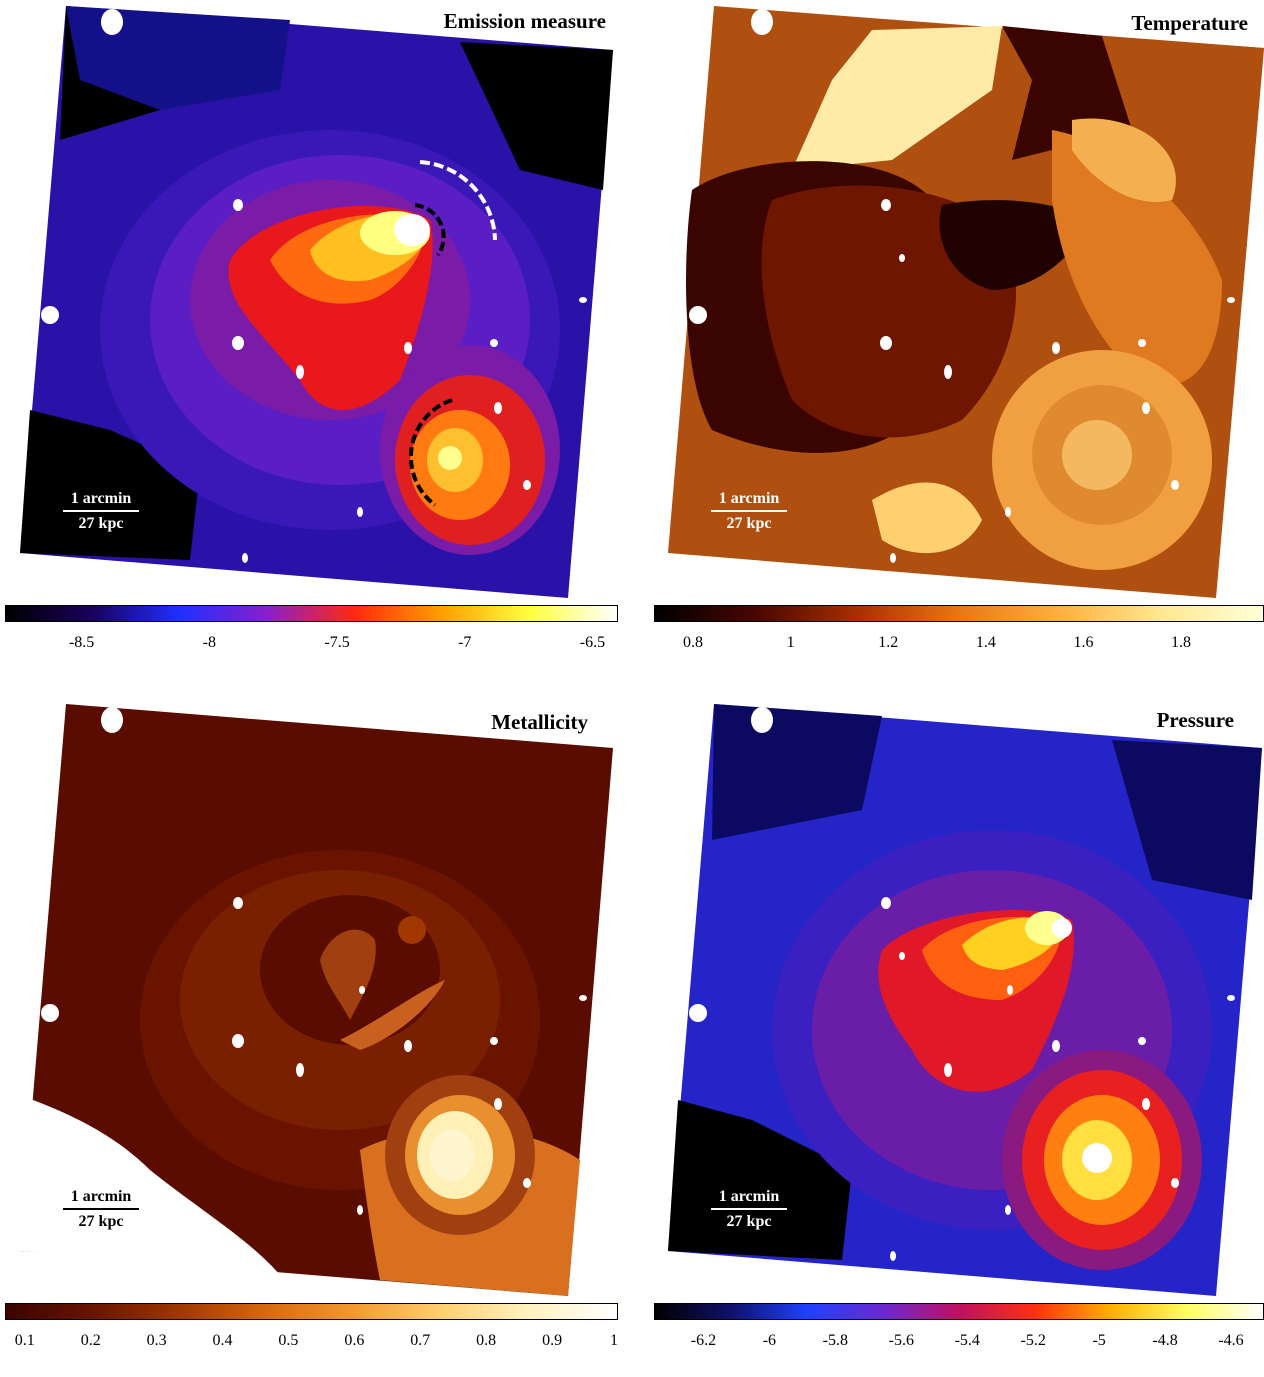 The height and width of the screenshot is (1377, 1264). What do you see at coordinates (90, 1340) in the screenshot?
I see `colorbar-tick-label: 0.2` at bounding box center [90, 1340].